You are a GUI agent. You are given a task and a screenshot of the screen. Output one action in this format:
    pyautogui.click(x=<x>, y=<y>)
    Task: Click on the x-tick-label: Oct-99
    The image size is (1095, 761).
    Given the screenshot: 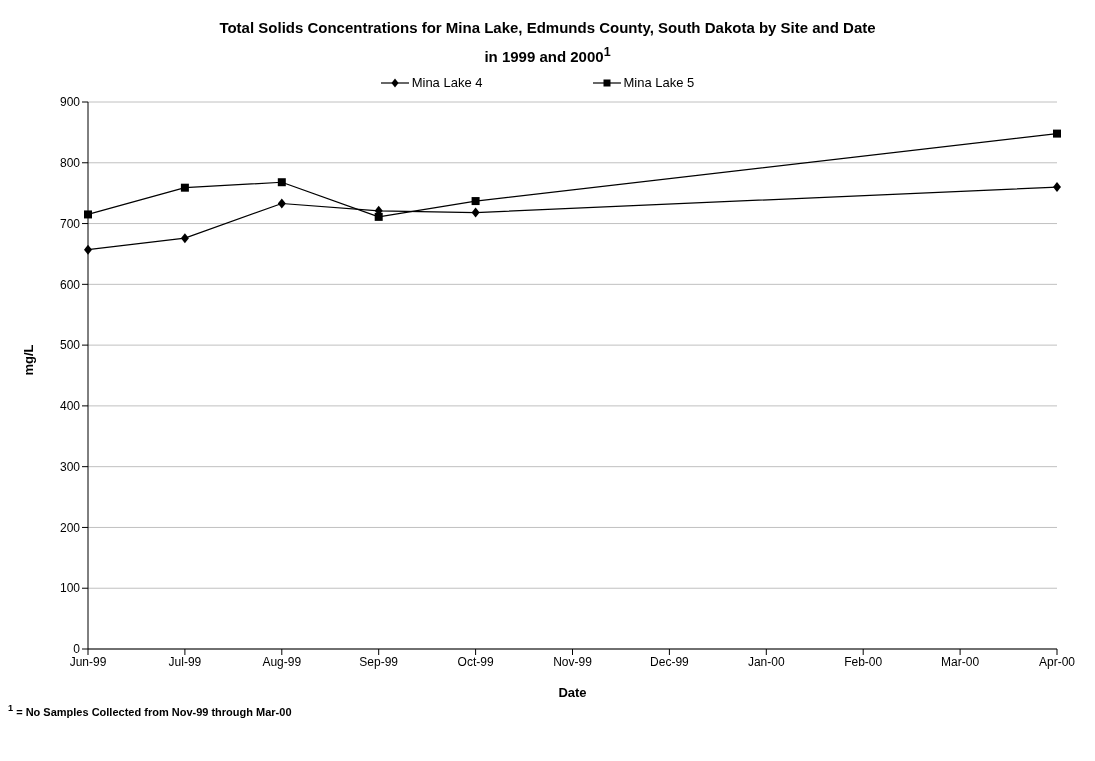 What is the action you would take?
    pyautogui.click(x=475, y=661)
    